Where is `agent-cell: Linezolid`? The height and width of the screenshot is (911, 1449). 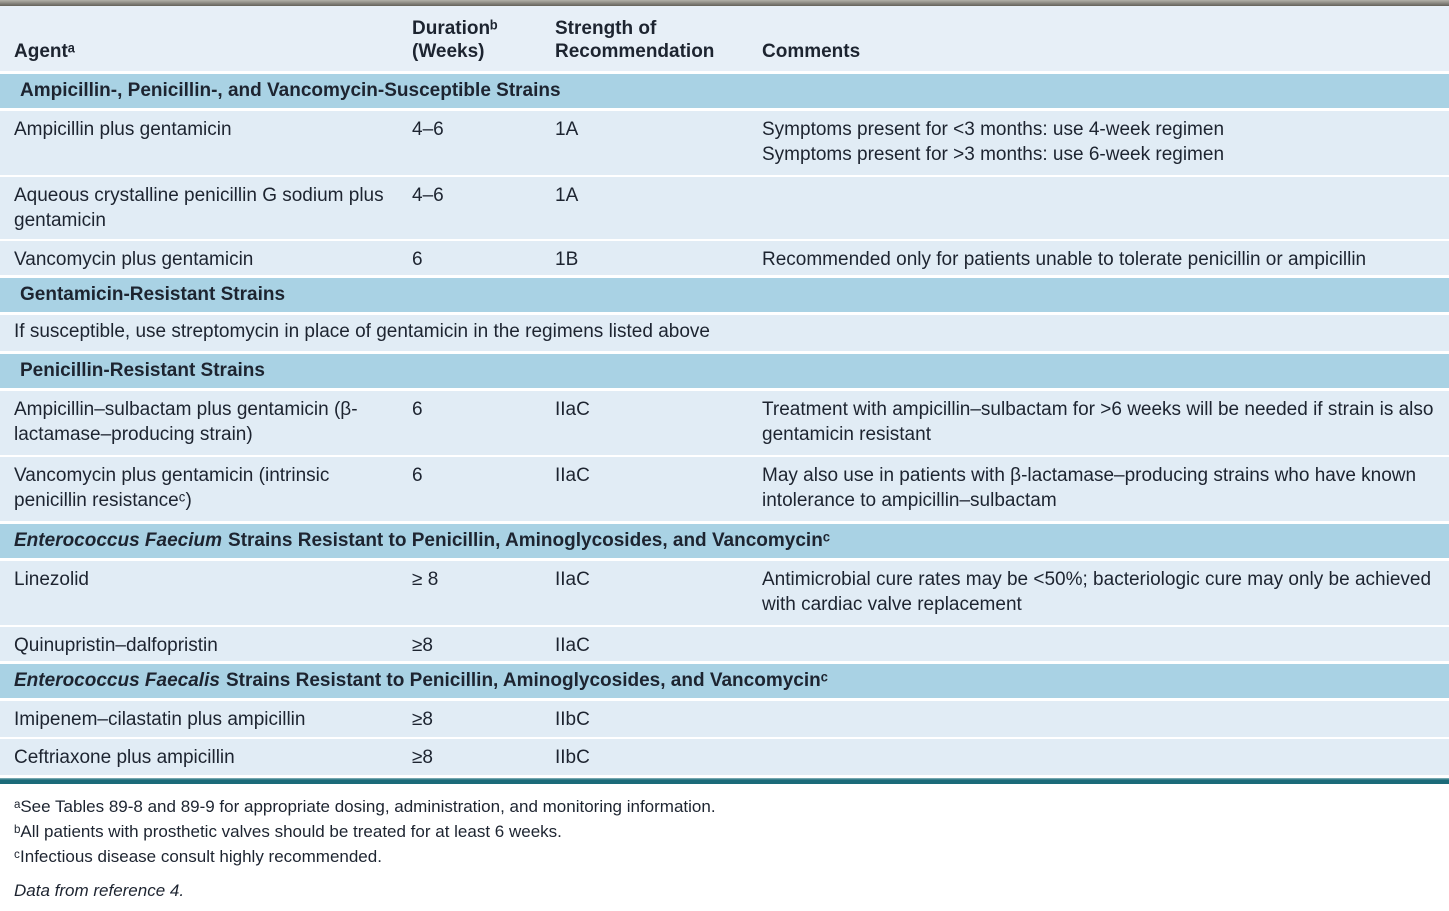
agent-cell: Linezolid is located at coordinates (51, 579).